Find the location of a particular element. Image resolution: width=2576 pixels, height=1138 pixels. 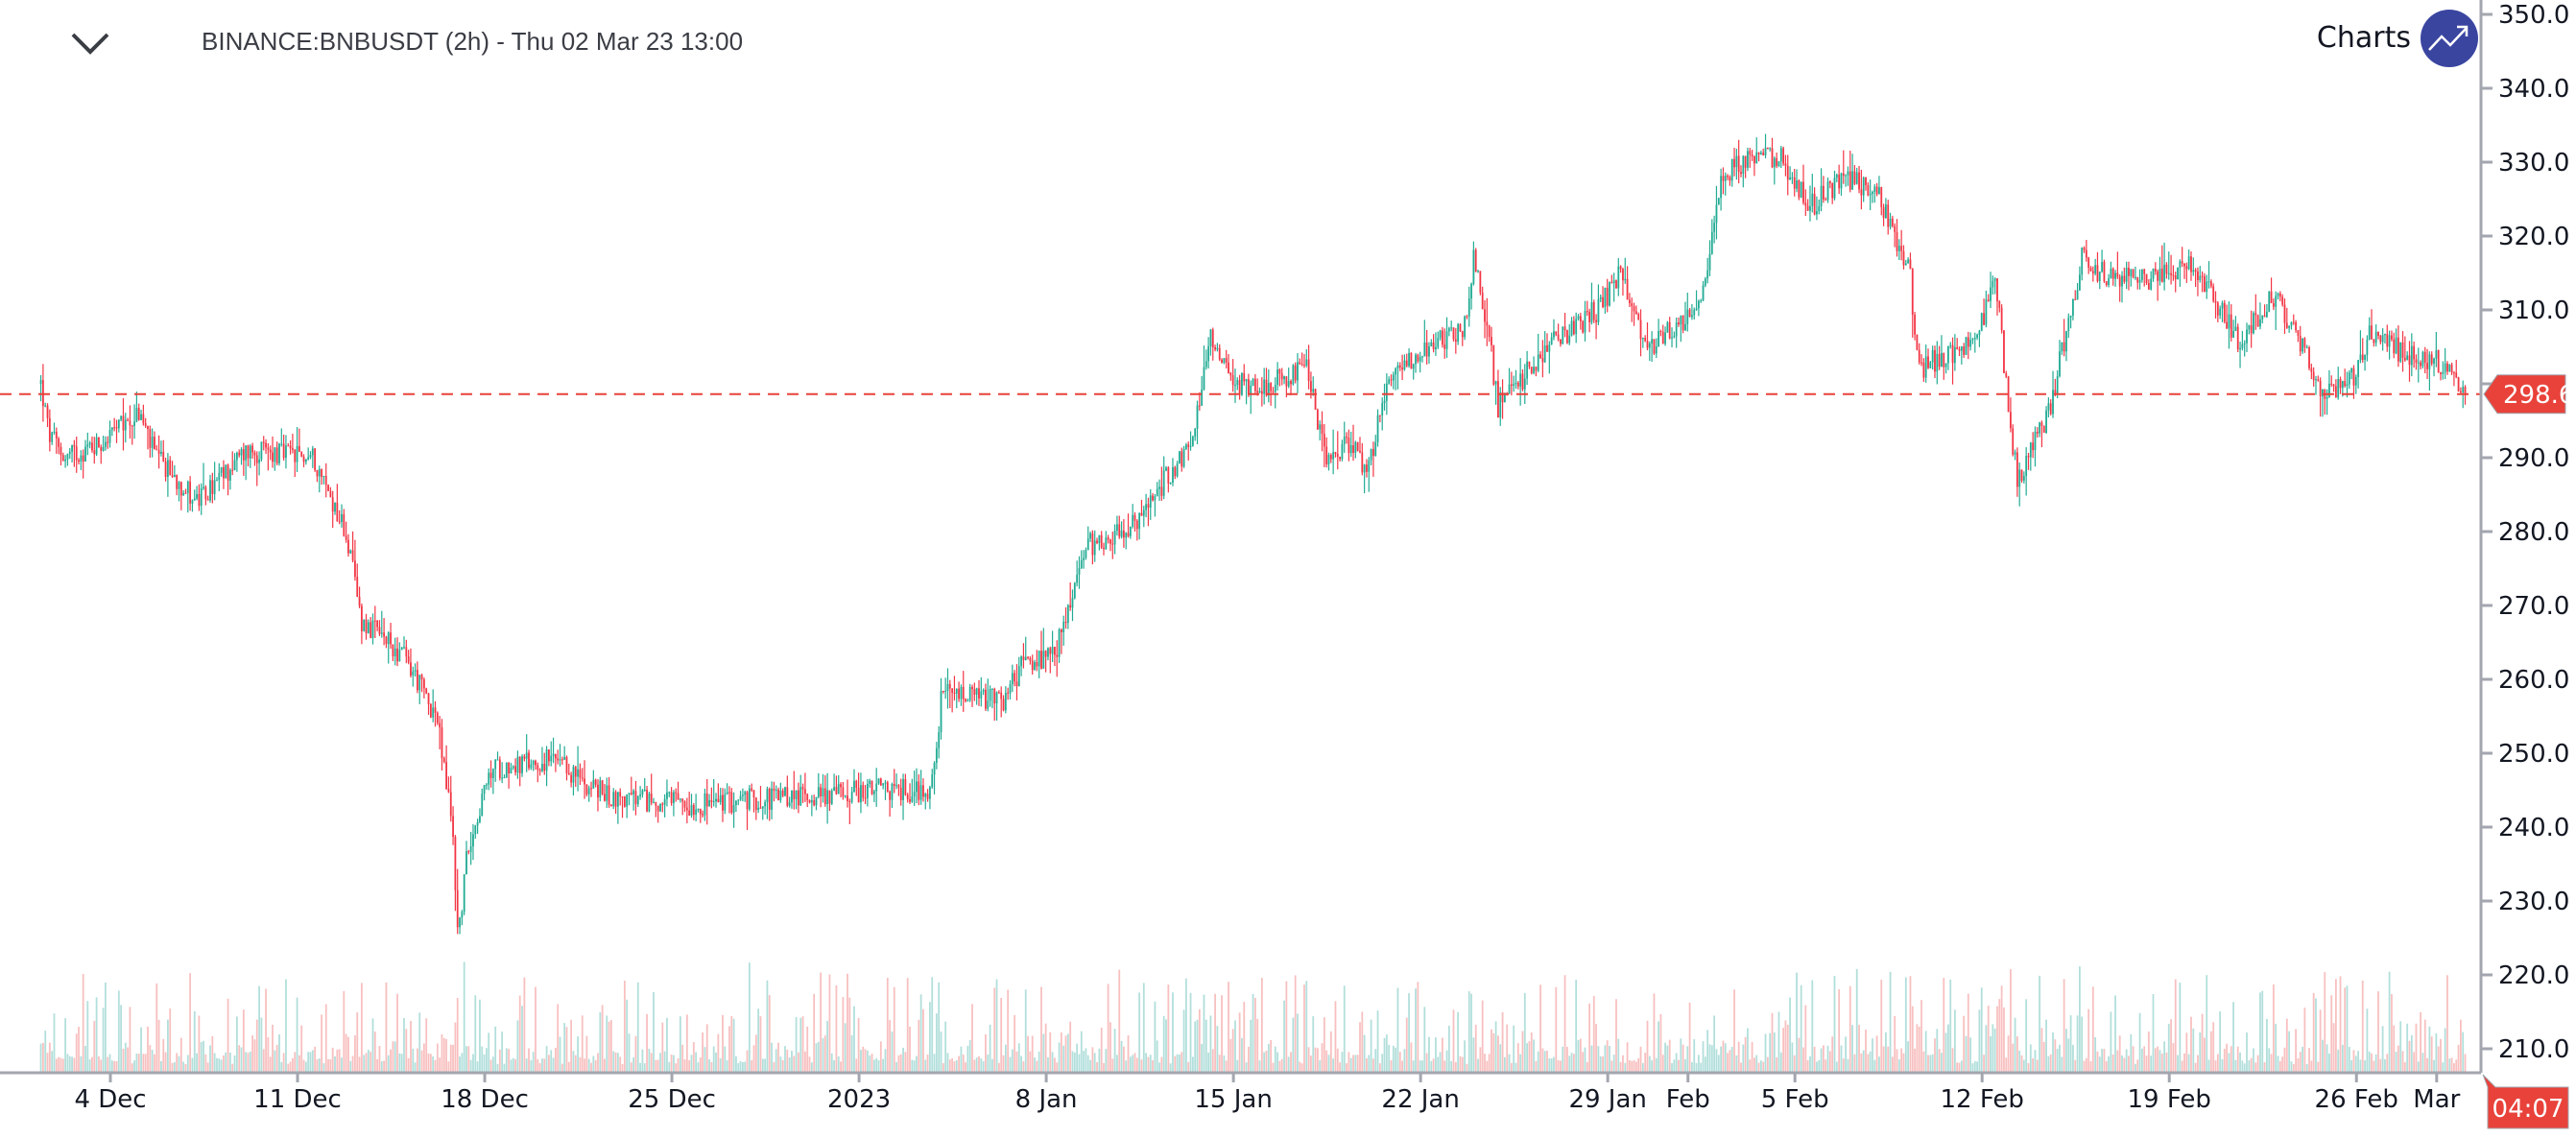

price-tick-label: 350.0 is located at coordinates (2533, 15).